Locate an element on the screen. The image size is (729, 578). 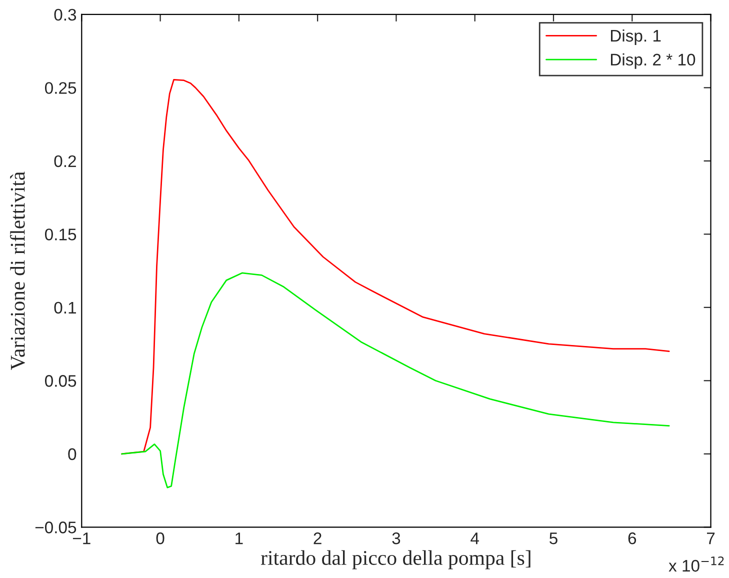
y-tick-label: 0.05 is located at coordinates (60, 381).